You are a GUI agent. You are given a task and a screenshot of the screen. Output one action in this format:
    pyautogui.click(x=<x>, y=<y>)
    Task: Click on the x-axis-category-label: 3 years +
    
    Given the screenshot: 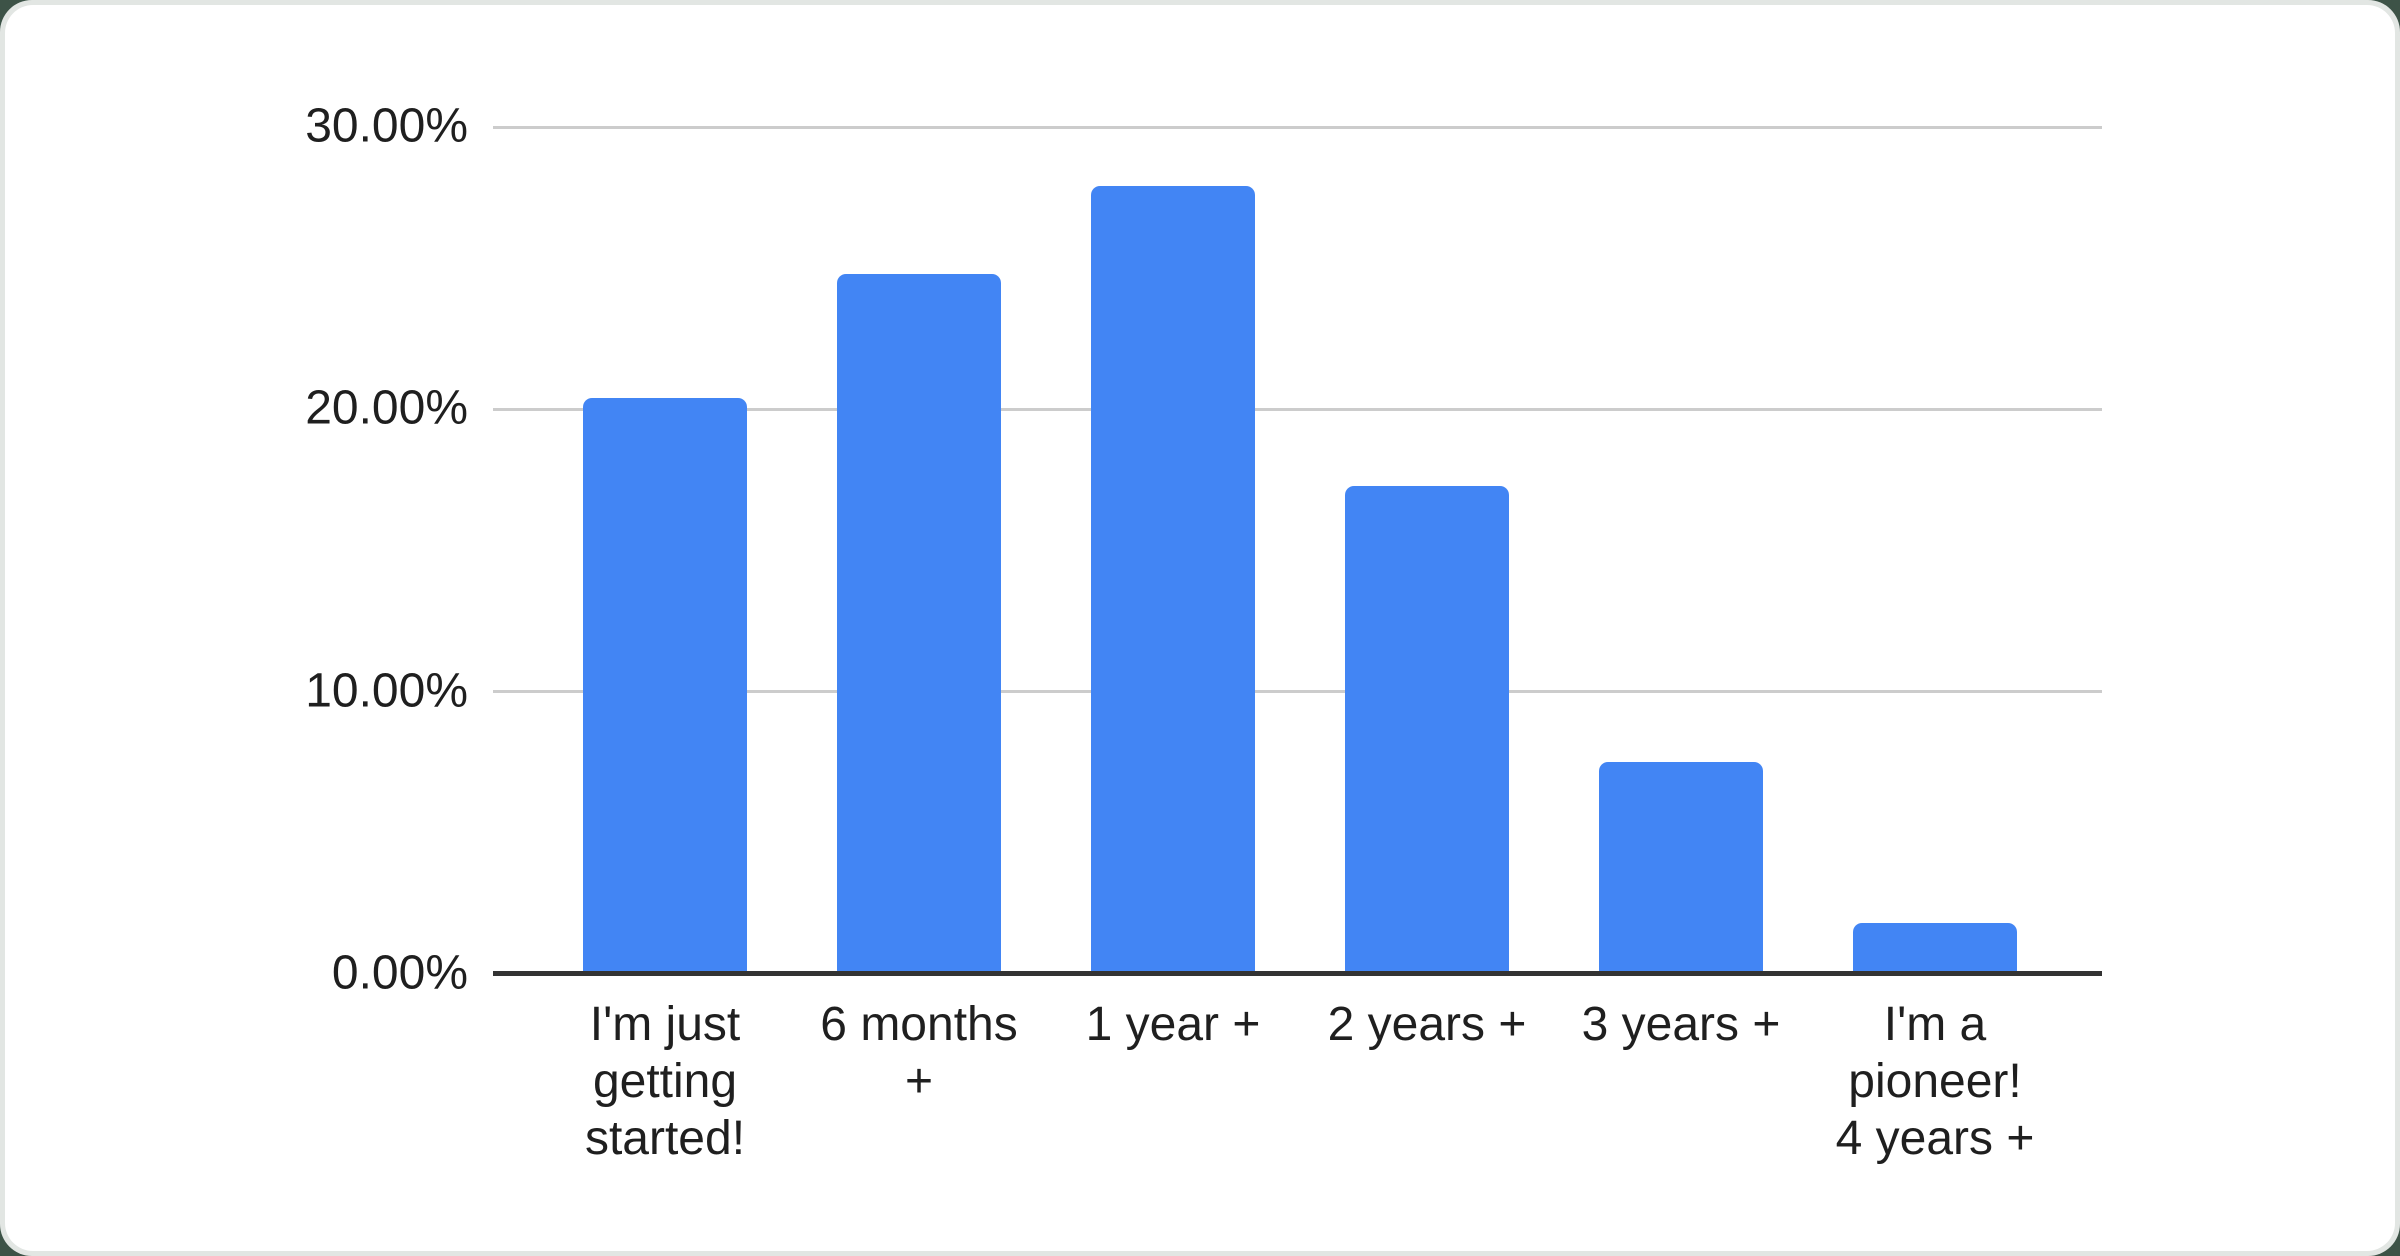 What is the action you would take?
    pyautogui.click(x=1681, y=1024)
    